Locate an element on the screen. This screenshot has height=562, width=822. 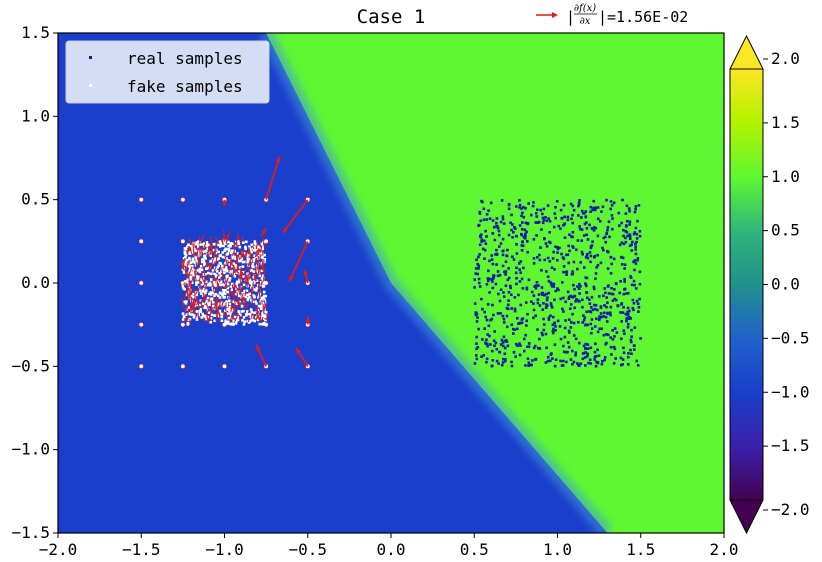
y-tick-label: 0.0 is located at coordinates (35, 282).